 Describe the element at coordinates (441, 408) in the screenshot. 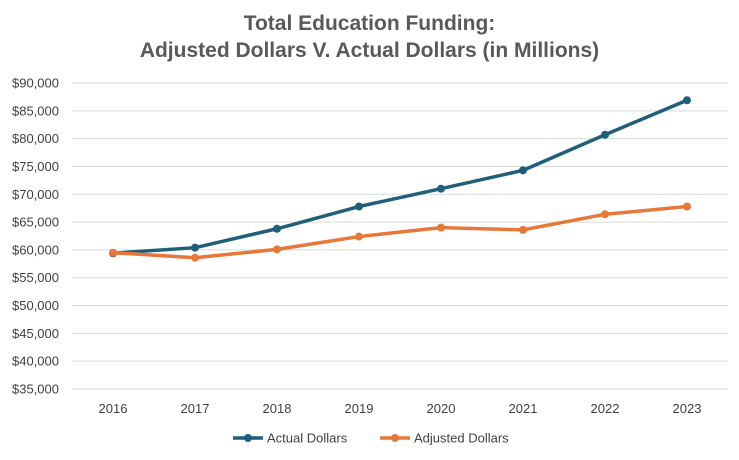

I see `x-tick-label: 2020` at that location.